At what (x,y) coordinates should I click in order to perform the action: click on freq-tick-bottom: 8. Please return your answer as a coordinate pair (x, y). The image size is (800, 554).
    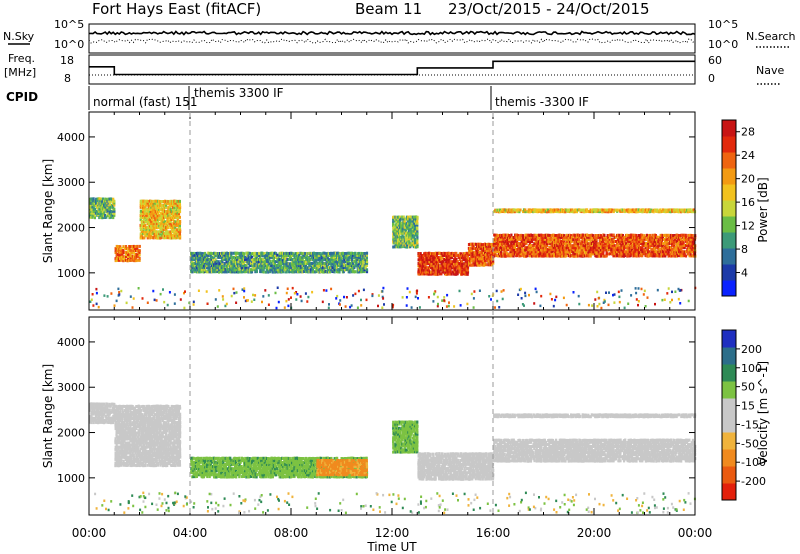
    Looking at the image, I should click on (67, 78).